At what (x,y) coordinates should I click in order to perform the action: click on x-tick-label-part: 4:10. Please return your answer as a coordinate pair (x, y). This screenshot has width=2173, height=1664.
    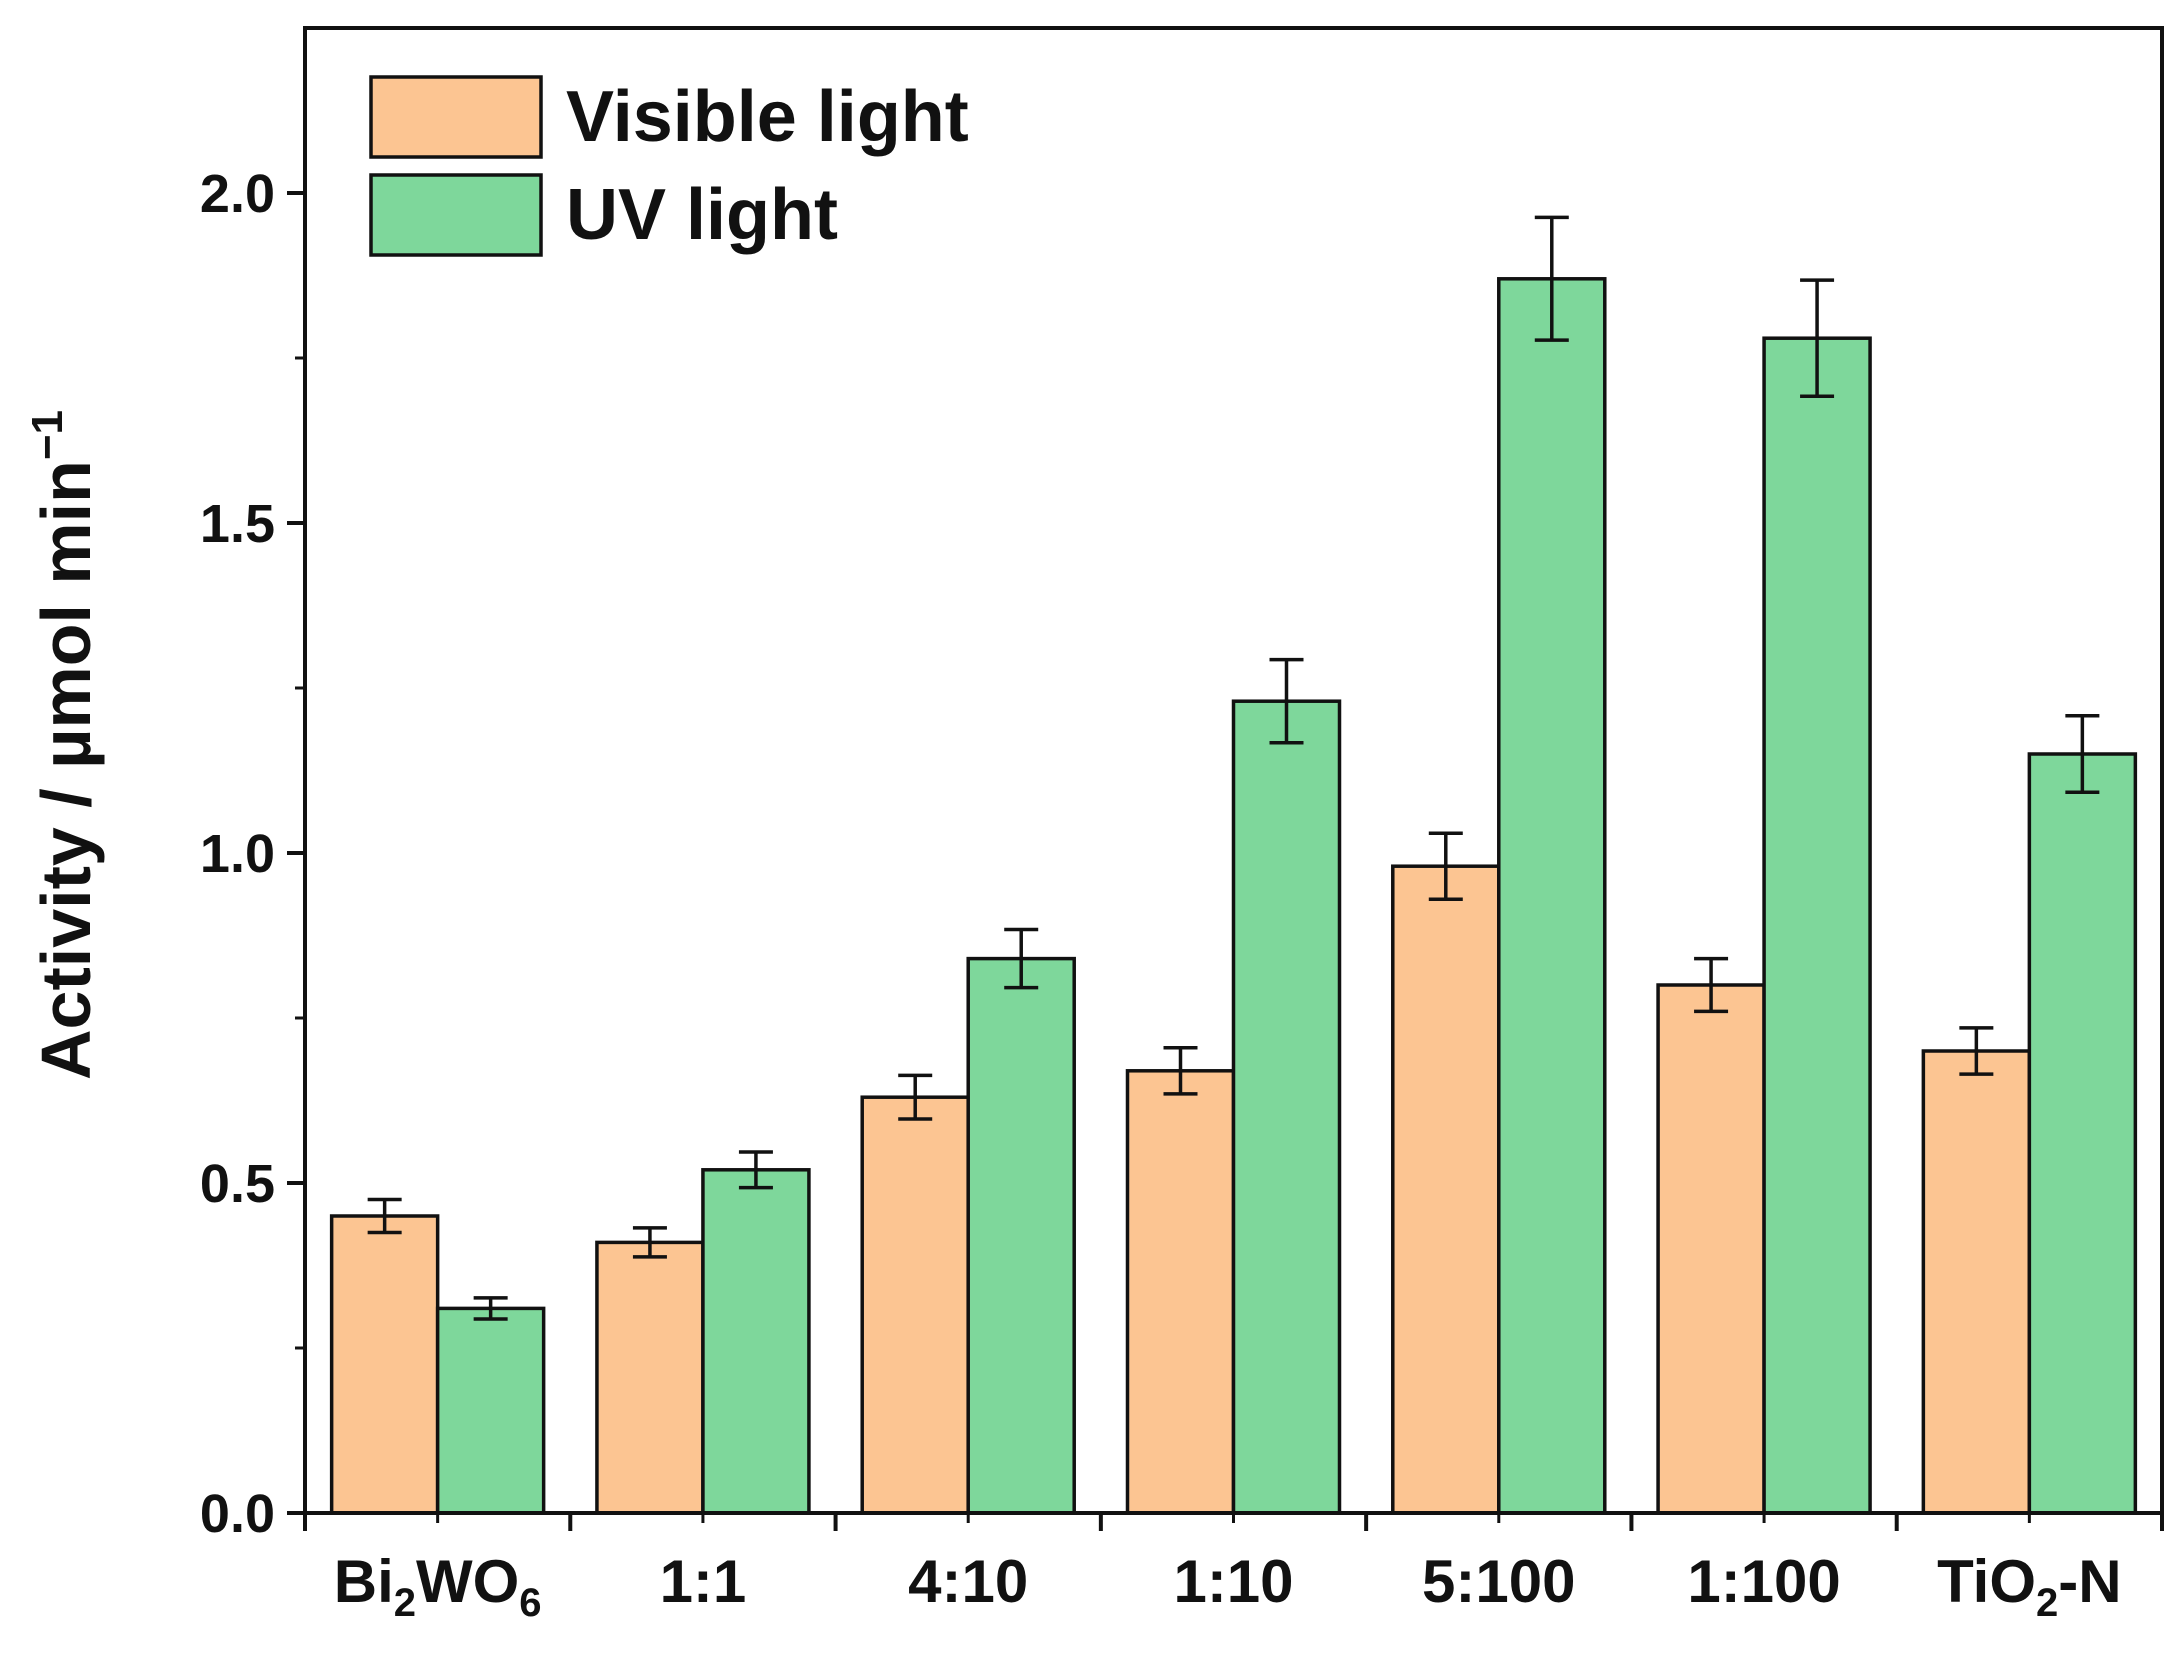
    Looking at the image, I should click on (968, 1581).